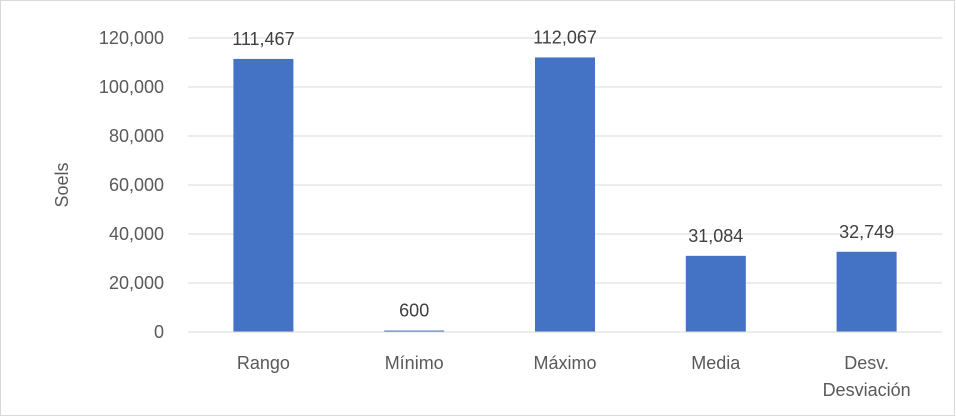 The image size is (956, 417). I want to click on data-label: 111,467, so click(263, 39).